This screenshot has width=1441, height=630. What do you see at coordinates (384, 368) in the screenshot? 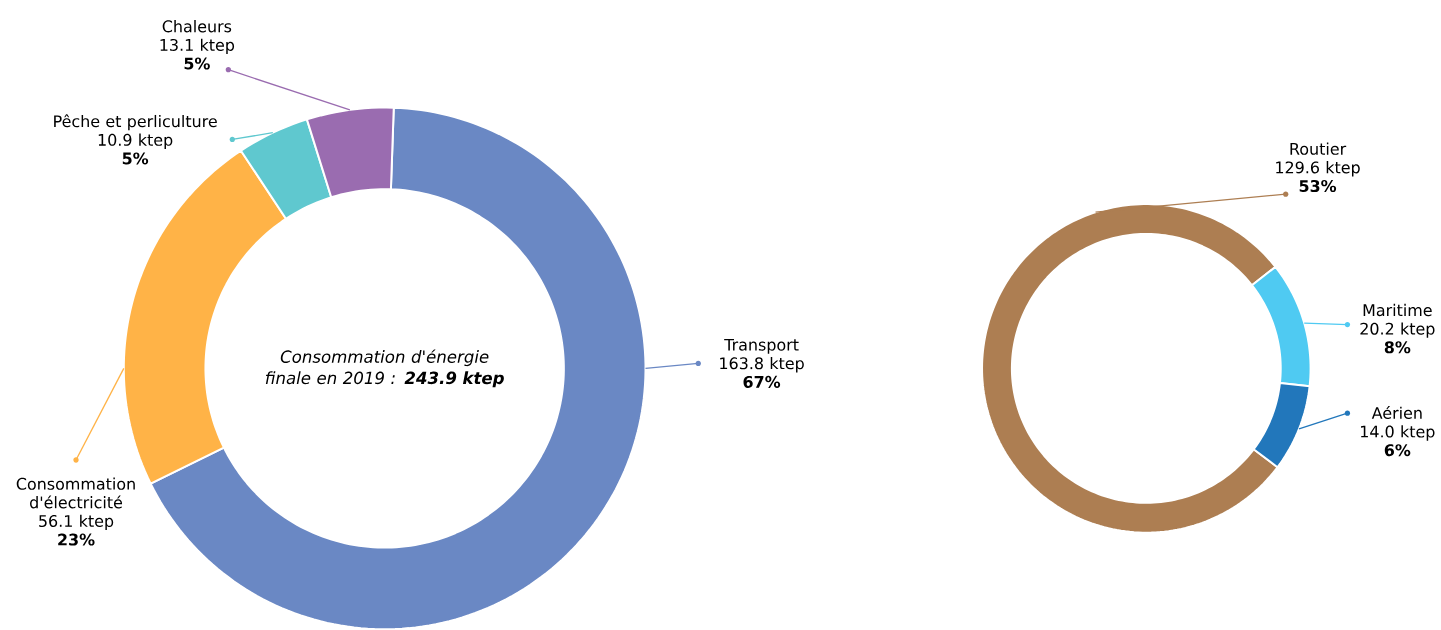
I see `text: Consommation d'énergie finale en 2019 : 243.9 ktep` at bounding box center [384, 368].